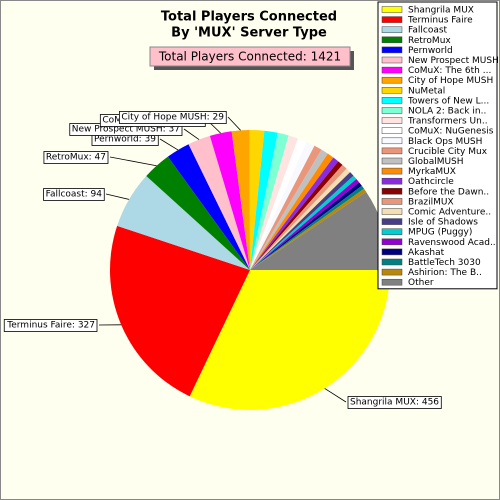 Image resolution: width=500 pixels, height=500 pixels. What do you see at coordinates (452, 243) in the screenshot?
I see `legend-label: Ravenswood Acad..` at bounding box center [452, 243].